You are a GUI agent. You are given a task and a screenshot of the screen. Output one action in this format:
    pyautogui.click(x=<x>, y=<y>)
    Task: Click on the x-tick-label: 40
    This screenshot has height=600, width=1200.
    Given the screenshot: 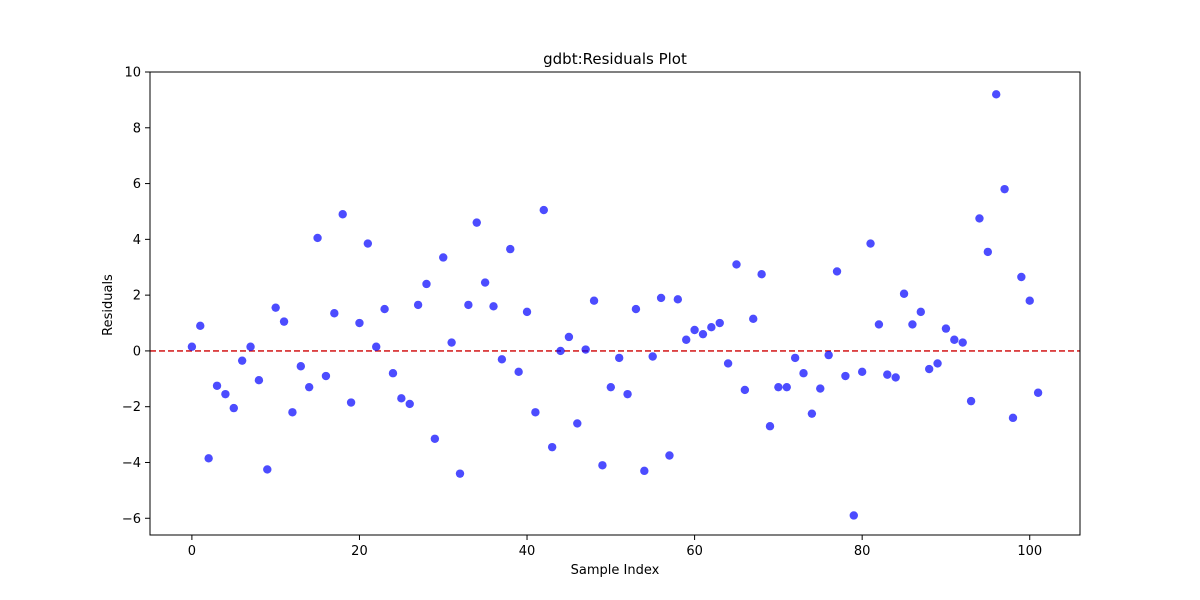 What is the action you would take?
    pyautogui.click(x=527, y=551)
    